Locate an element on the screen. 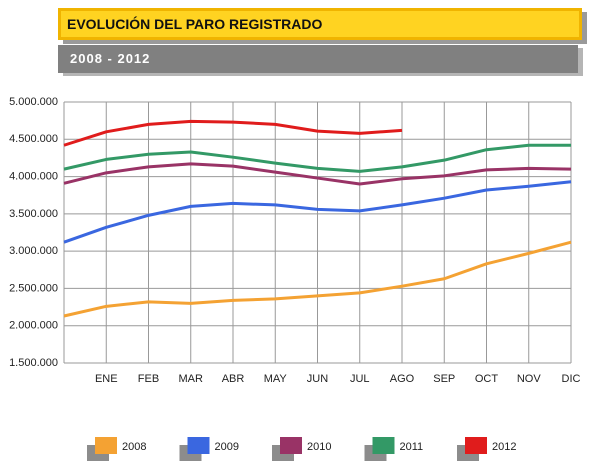 The width and height of the screenshot is (589, 474). x-tick-label: JUL is located at coordinates (360, 379).